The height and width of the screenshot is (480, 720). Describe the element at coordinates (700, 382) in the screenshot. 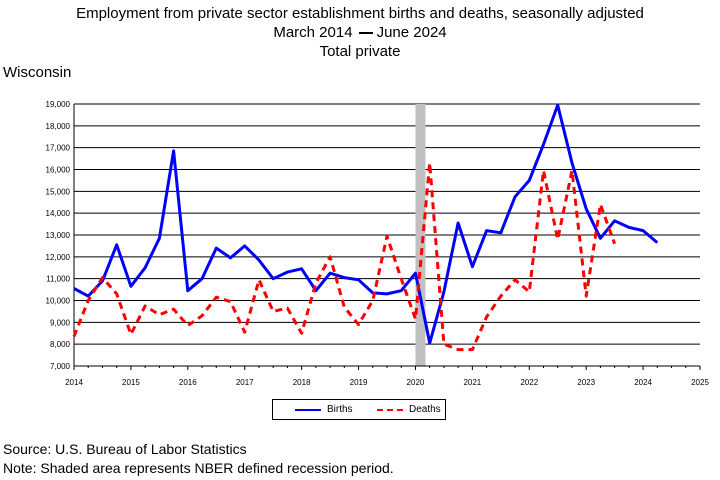

I see `x-tick-label: 2025` at that location.